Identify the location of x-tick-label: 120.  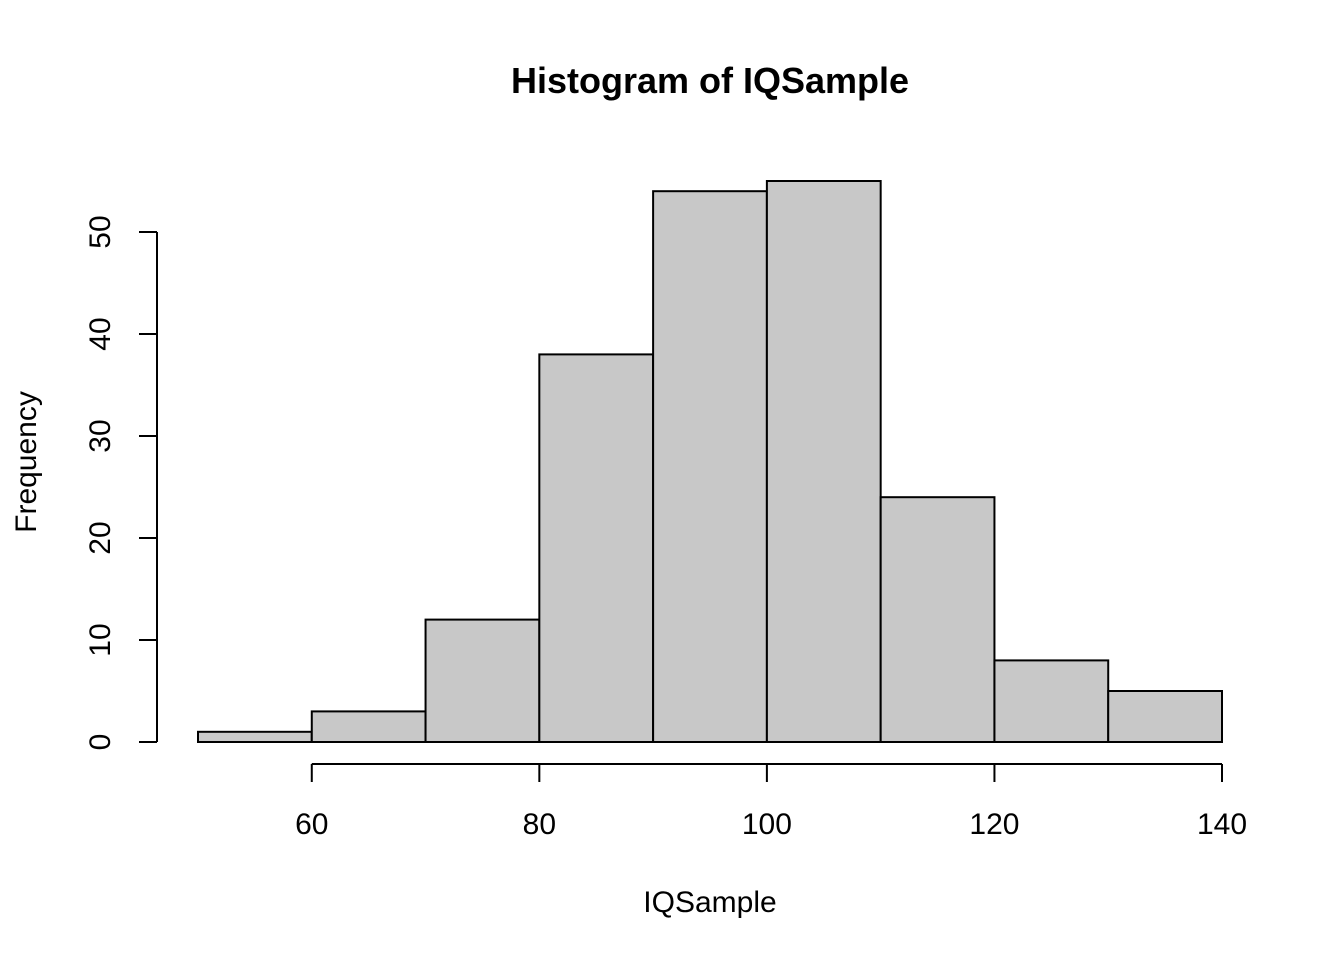
(994, 824).